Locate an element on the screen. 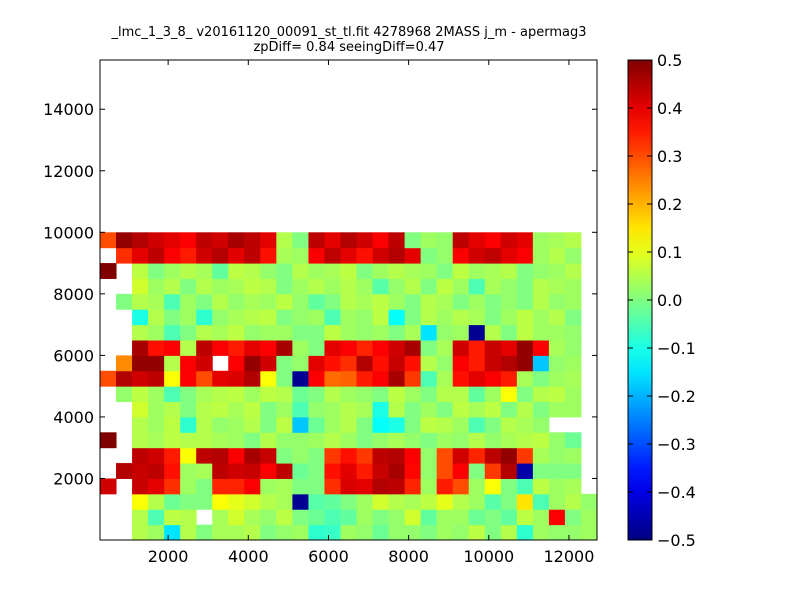 The image size is (800, 604). colorbar-tick-label: 0.4 is located at coordinates (669, 108).